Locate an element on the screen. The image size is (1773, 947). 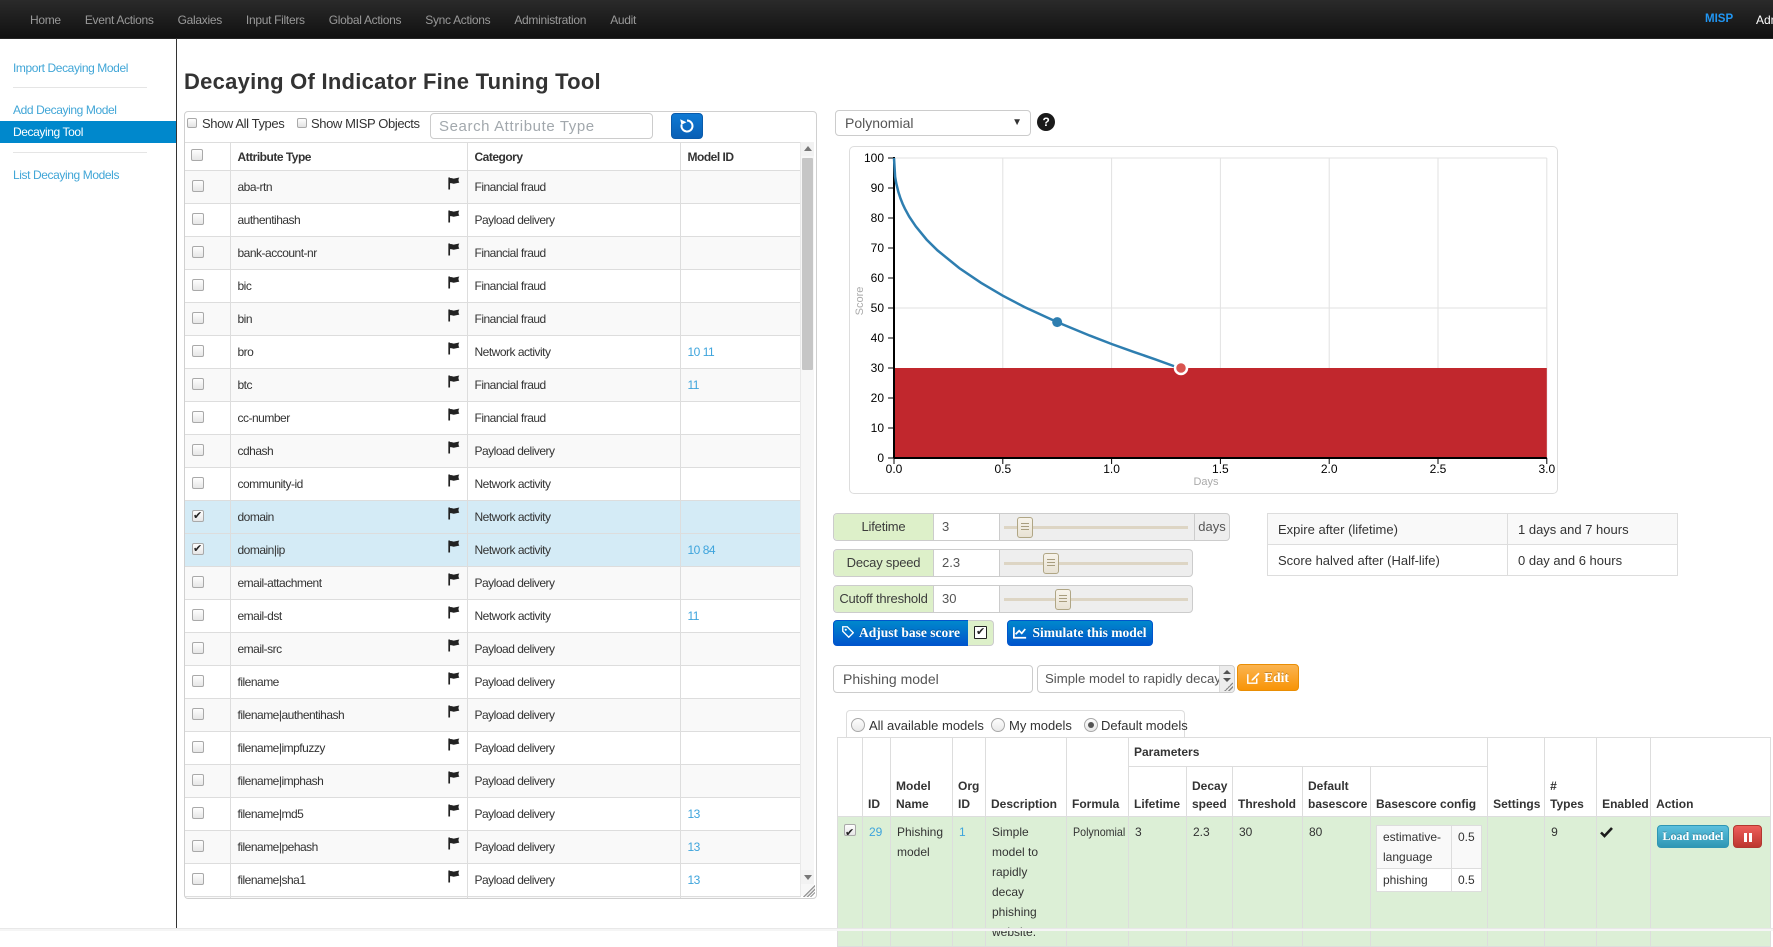
svg-text: 2.0 is located at coordinates (1329, 469).